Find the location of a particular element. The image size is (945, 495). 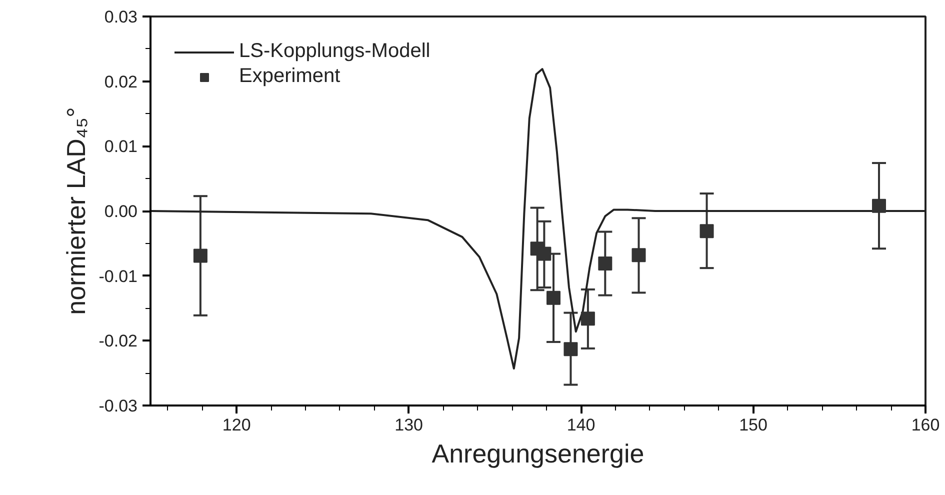

x-tick-label: 140 is located at coordinates (581, 425).